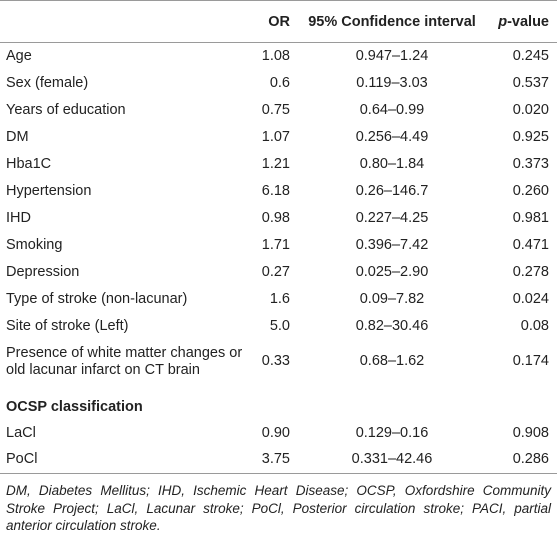 Image resolution: width=557 pixels, height=543 pixels. I want to click on table-cell: 0.98, so click(275, 217).